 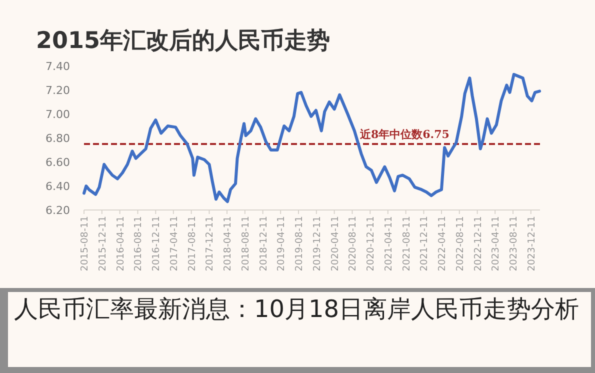 I want to click on x-tick-label: 2015-08-11, so click(x=85, y=244).